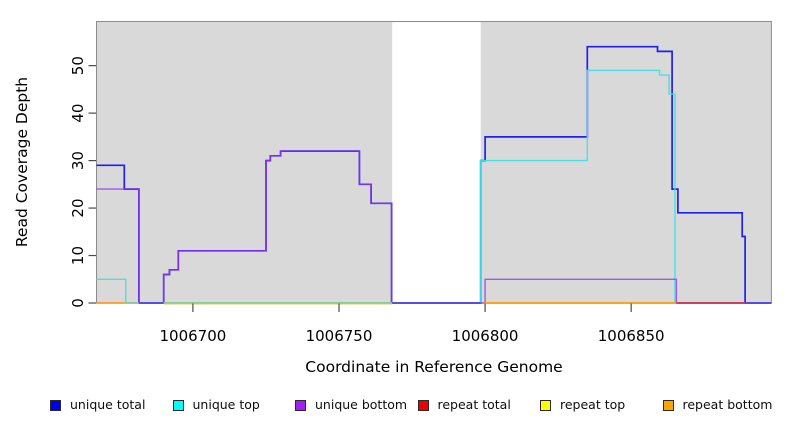  Describe the element at coordinates (193, 336) in the screenshot. I see `x-tick-label: 1006700` at that location.